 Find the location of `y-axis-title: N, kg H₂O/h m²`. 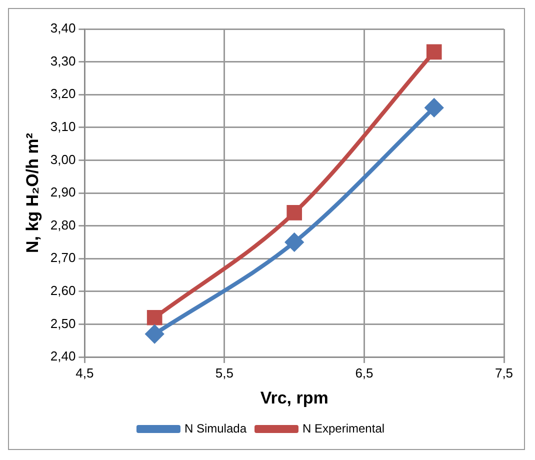

y-axis-title: N, kg H₂O/h m² is located at coordinates (32, 192).